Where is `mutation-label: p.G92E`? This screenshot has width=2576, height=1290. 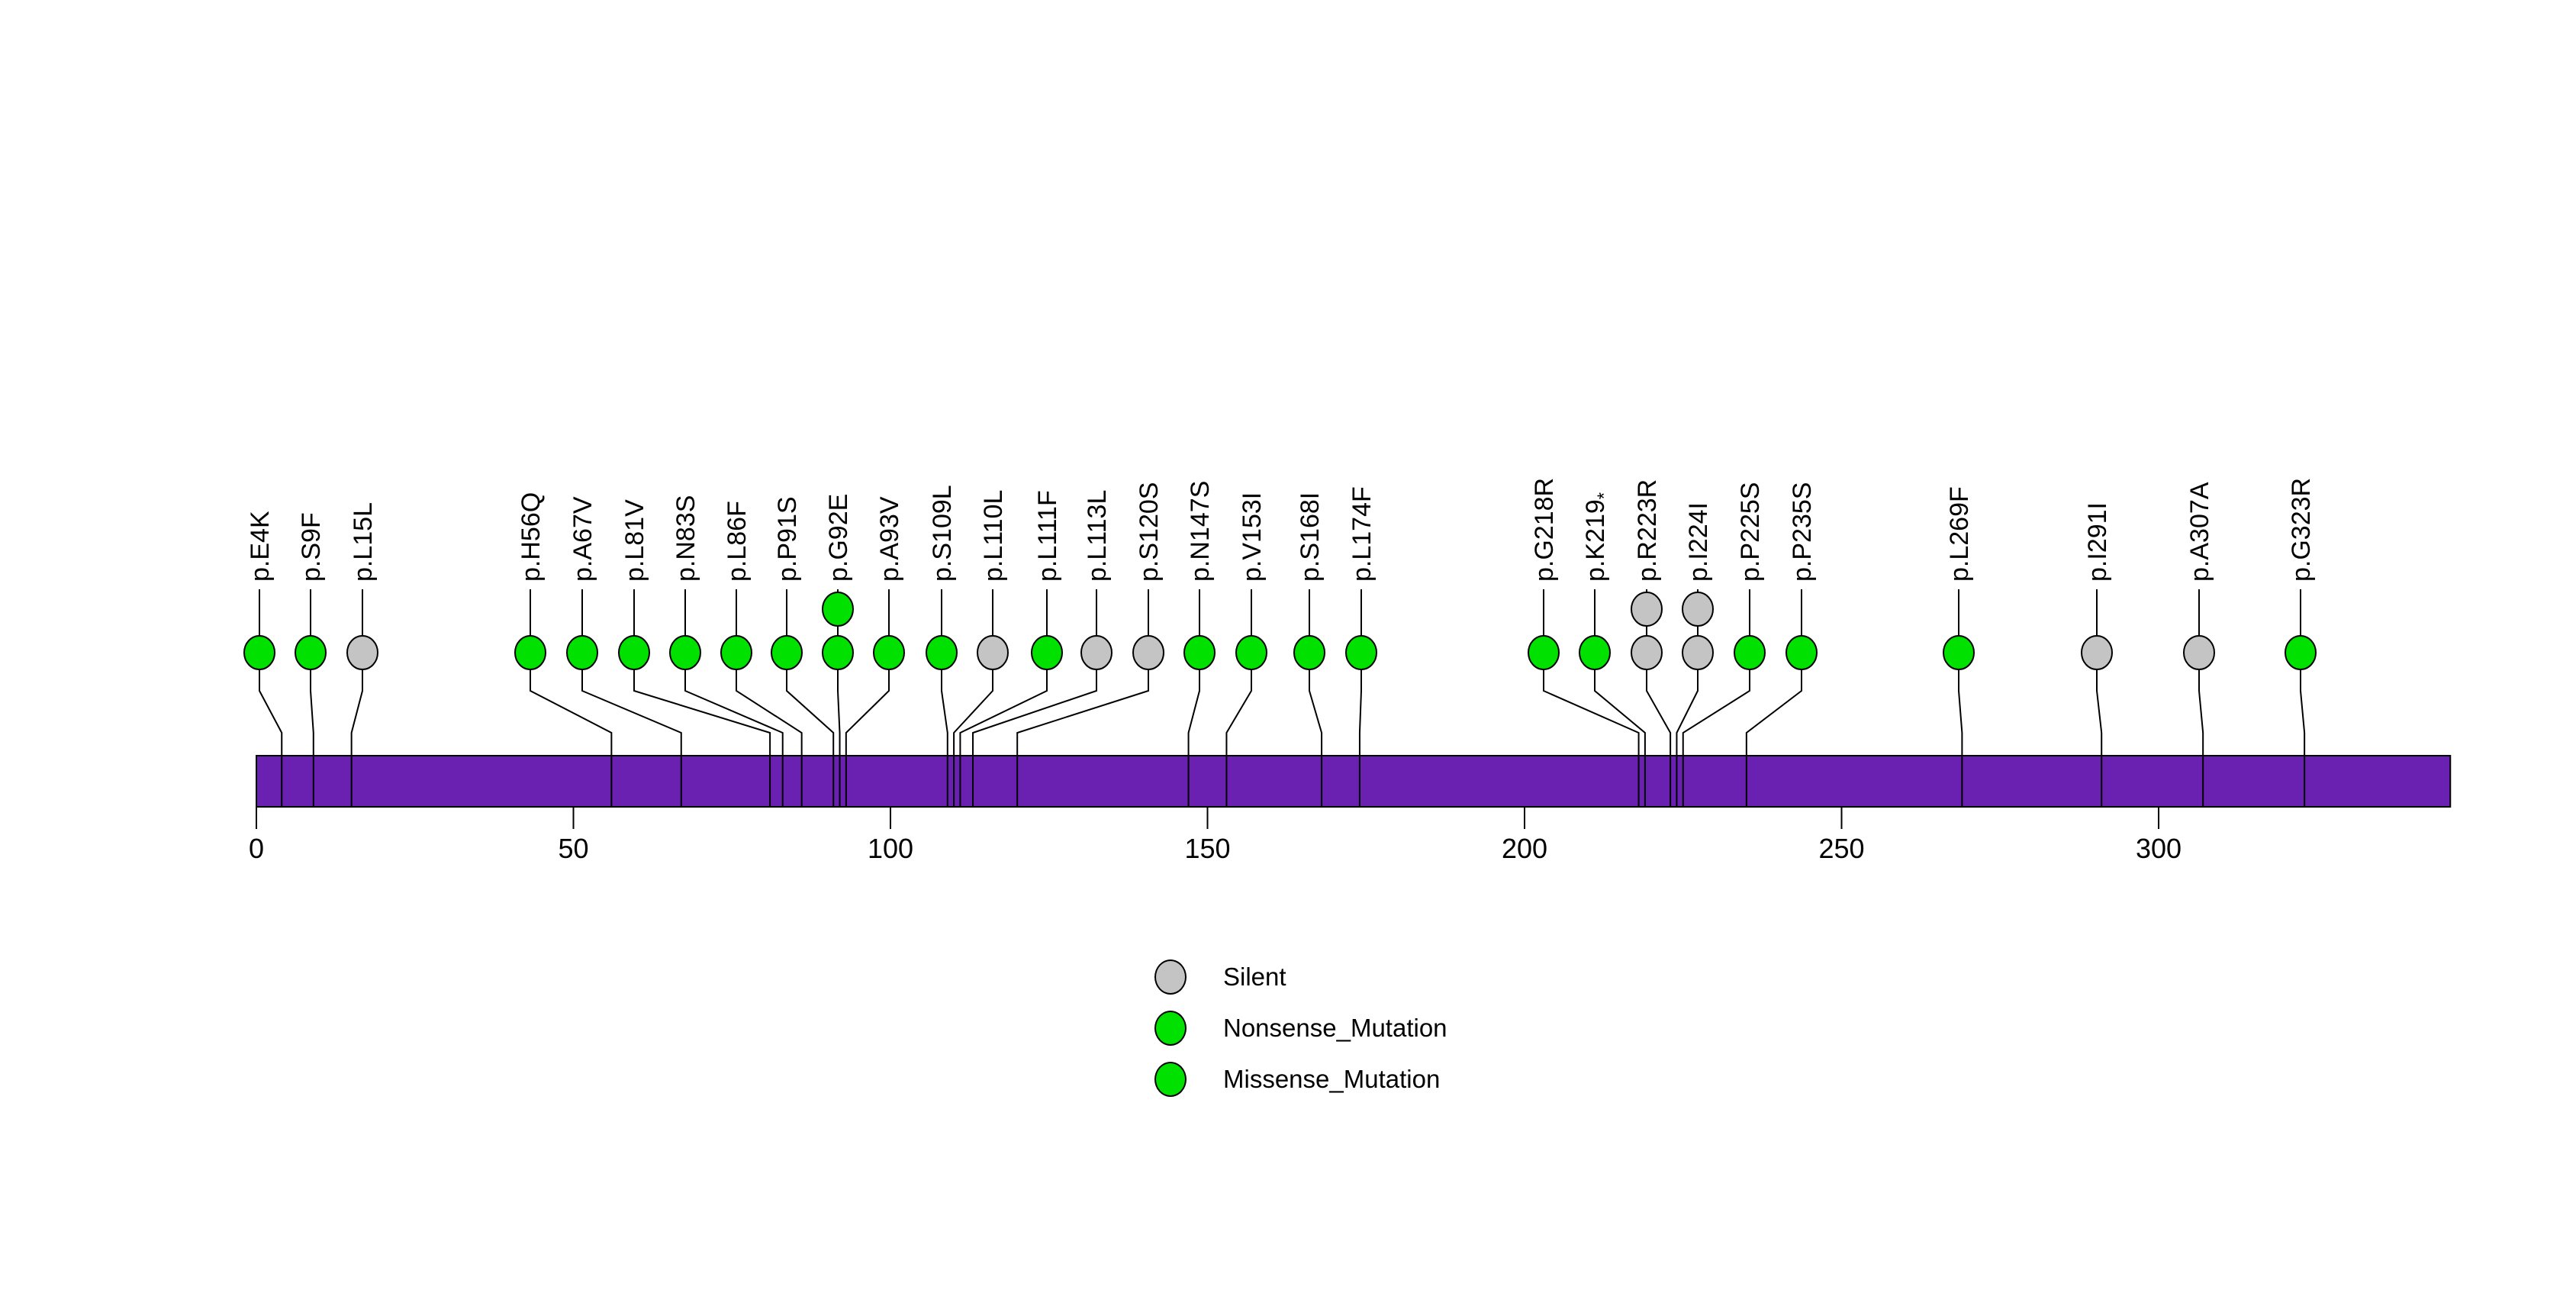 mutation-label: p.G92E is located at coordinates (838, 538).